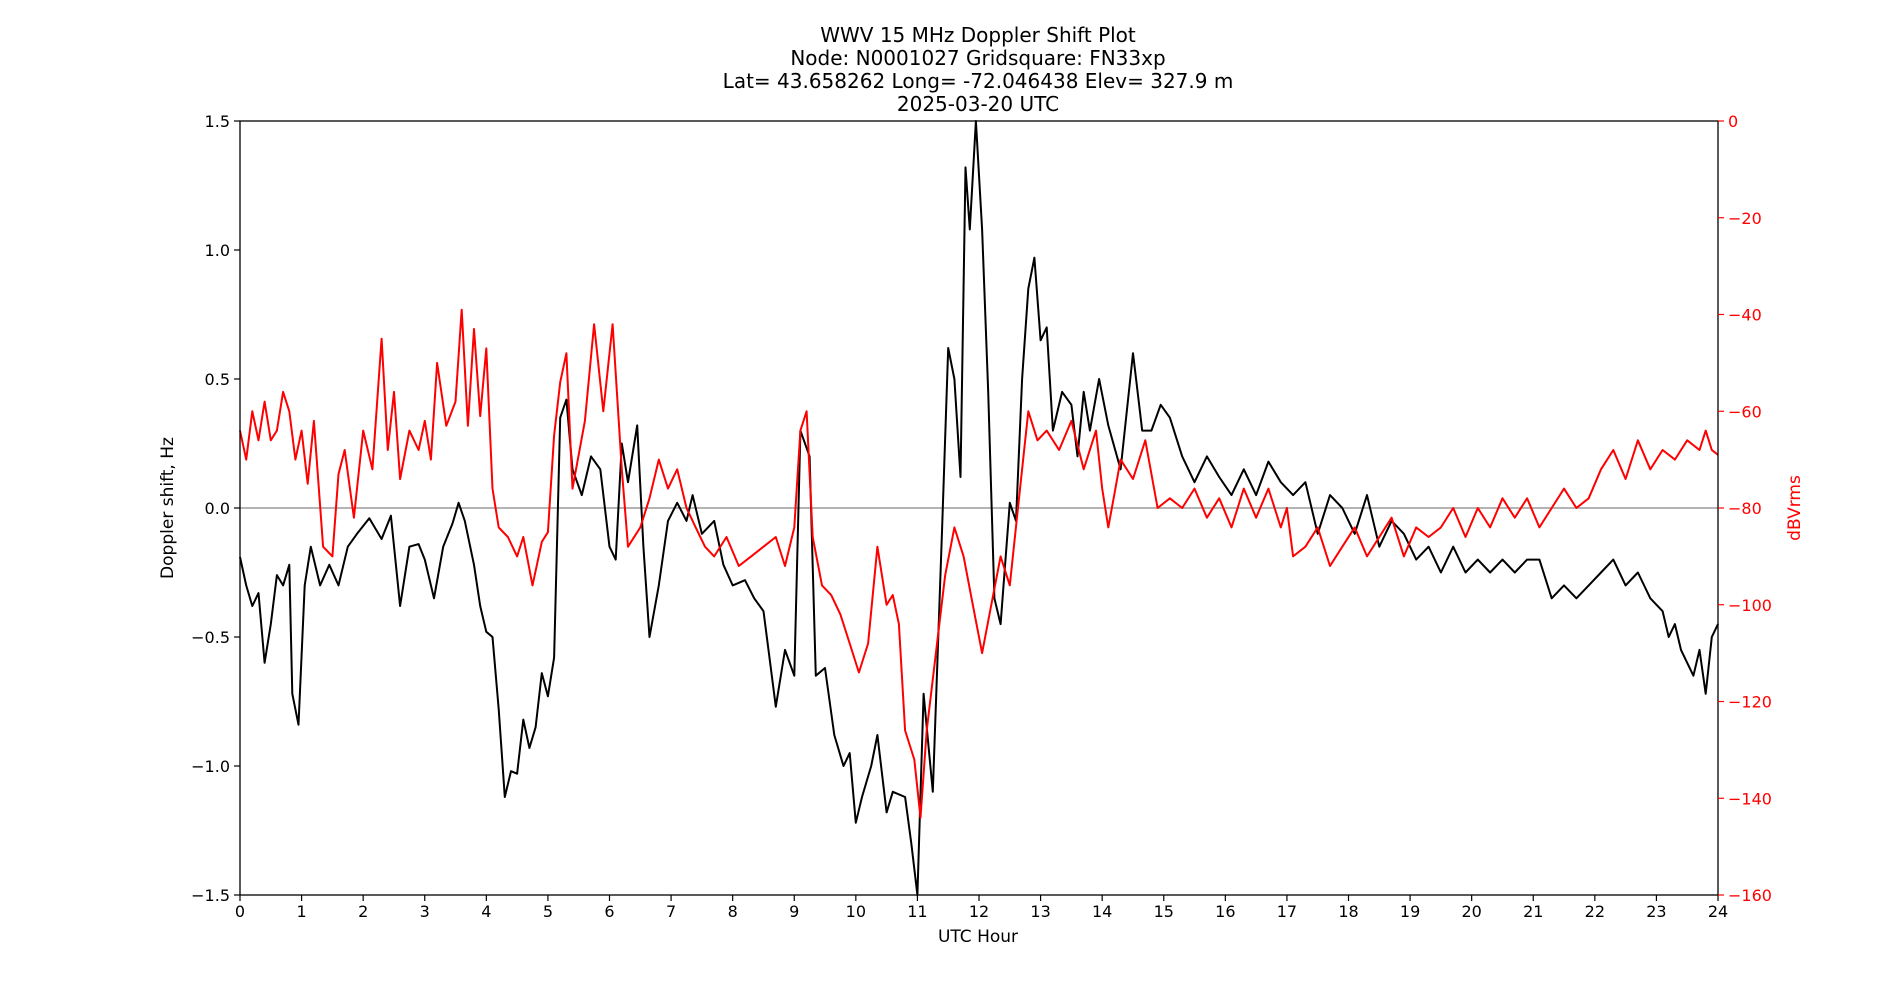 The image size is (1900, 1000). I want to click on x-tick-label: 19, so click(1410, 911).